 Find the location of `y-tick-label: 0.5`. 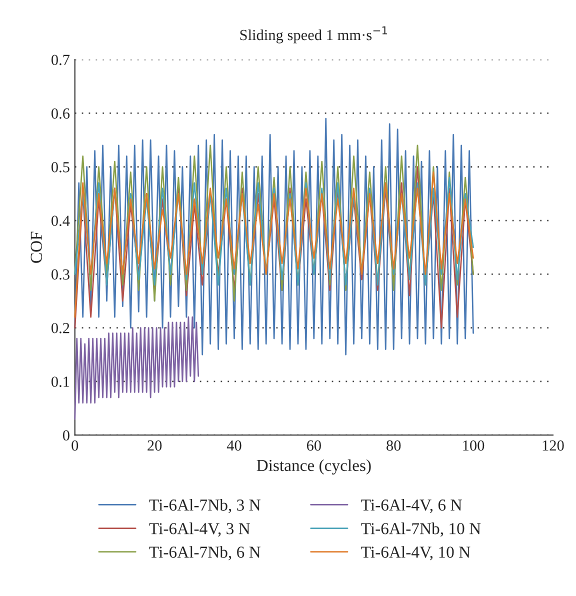

y-tick-label: 0.5 is located at coordinates (61, 167).